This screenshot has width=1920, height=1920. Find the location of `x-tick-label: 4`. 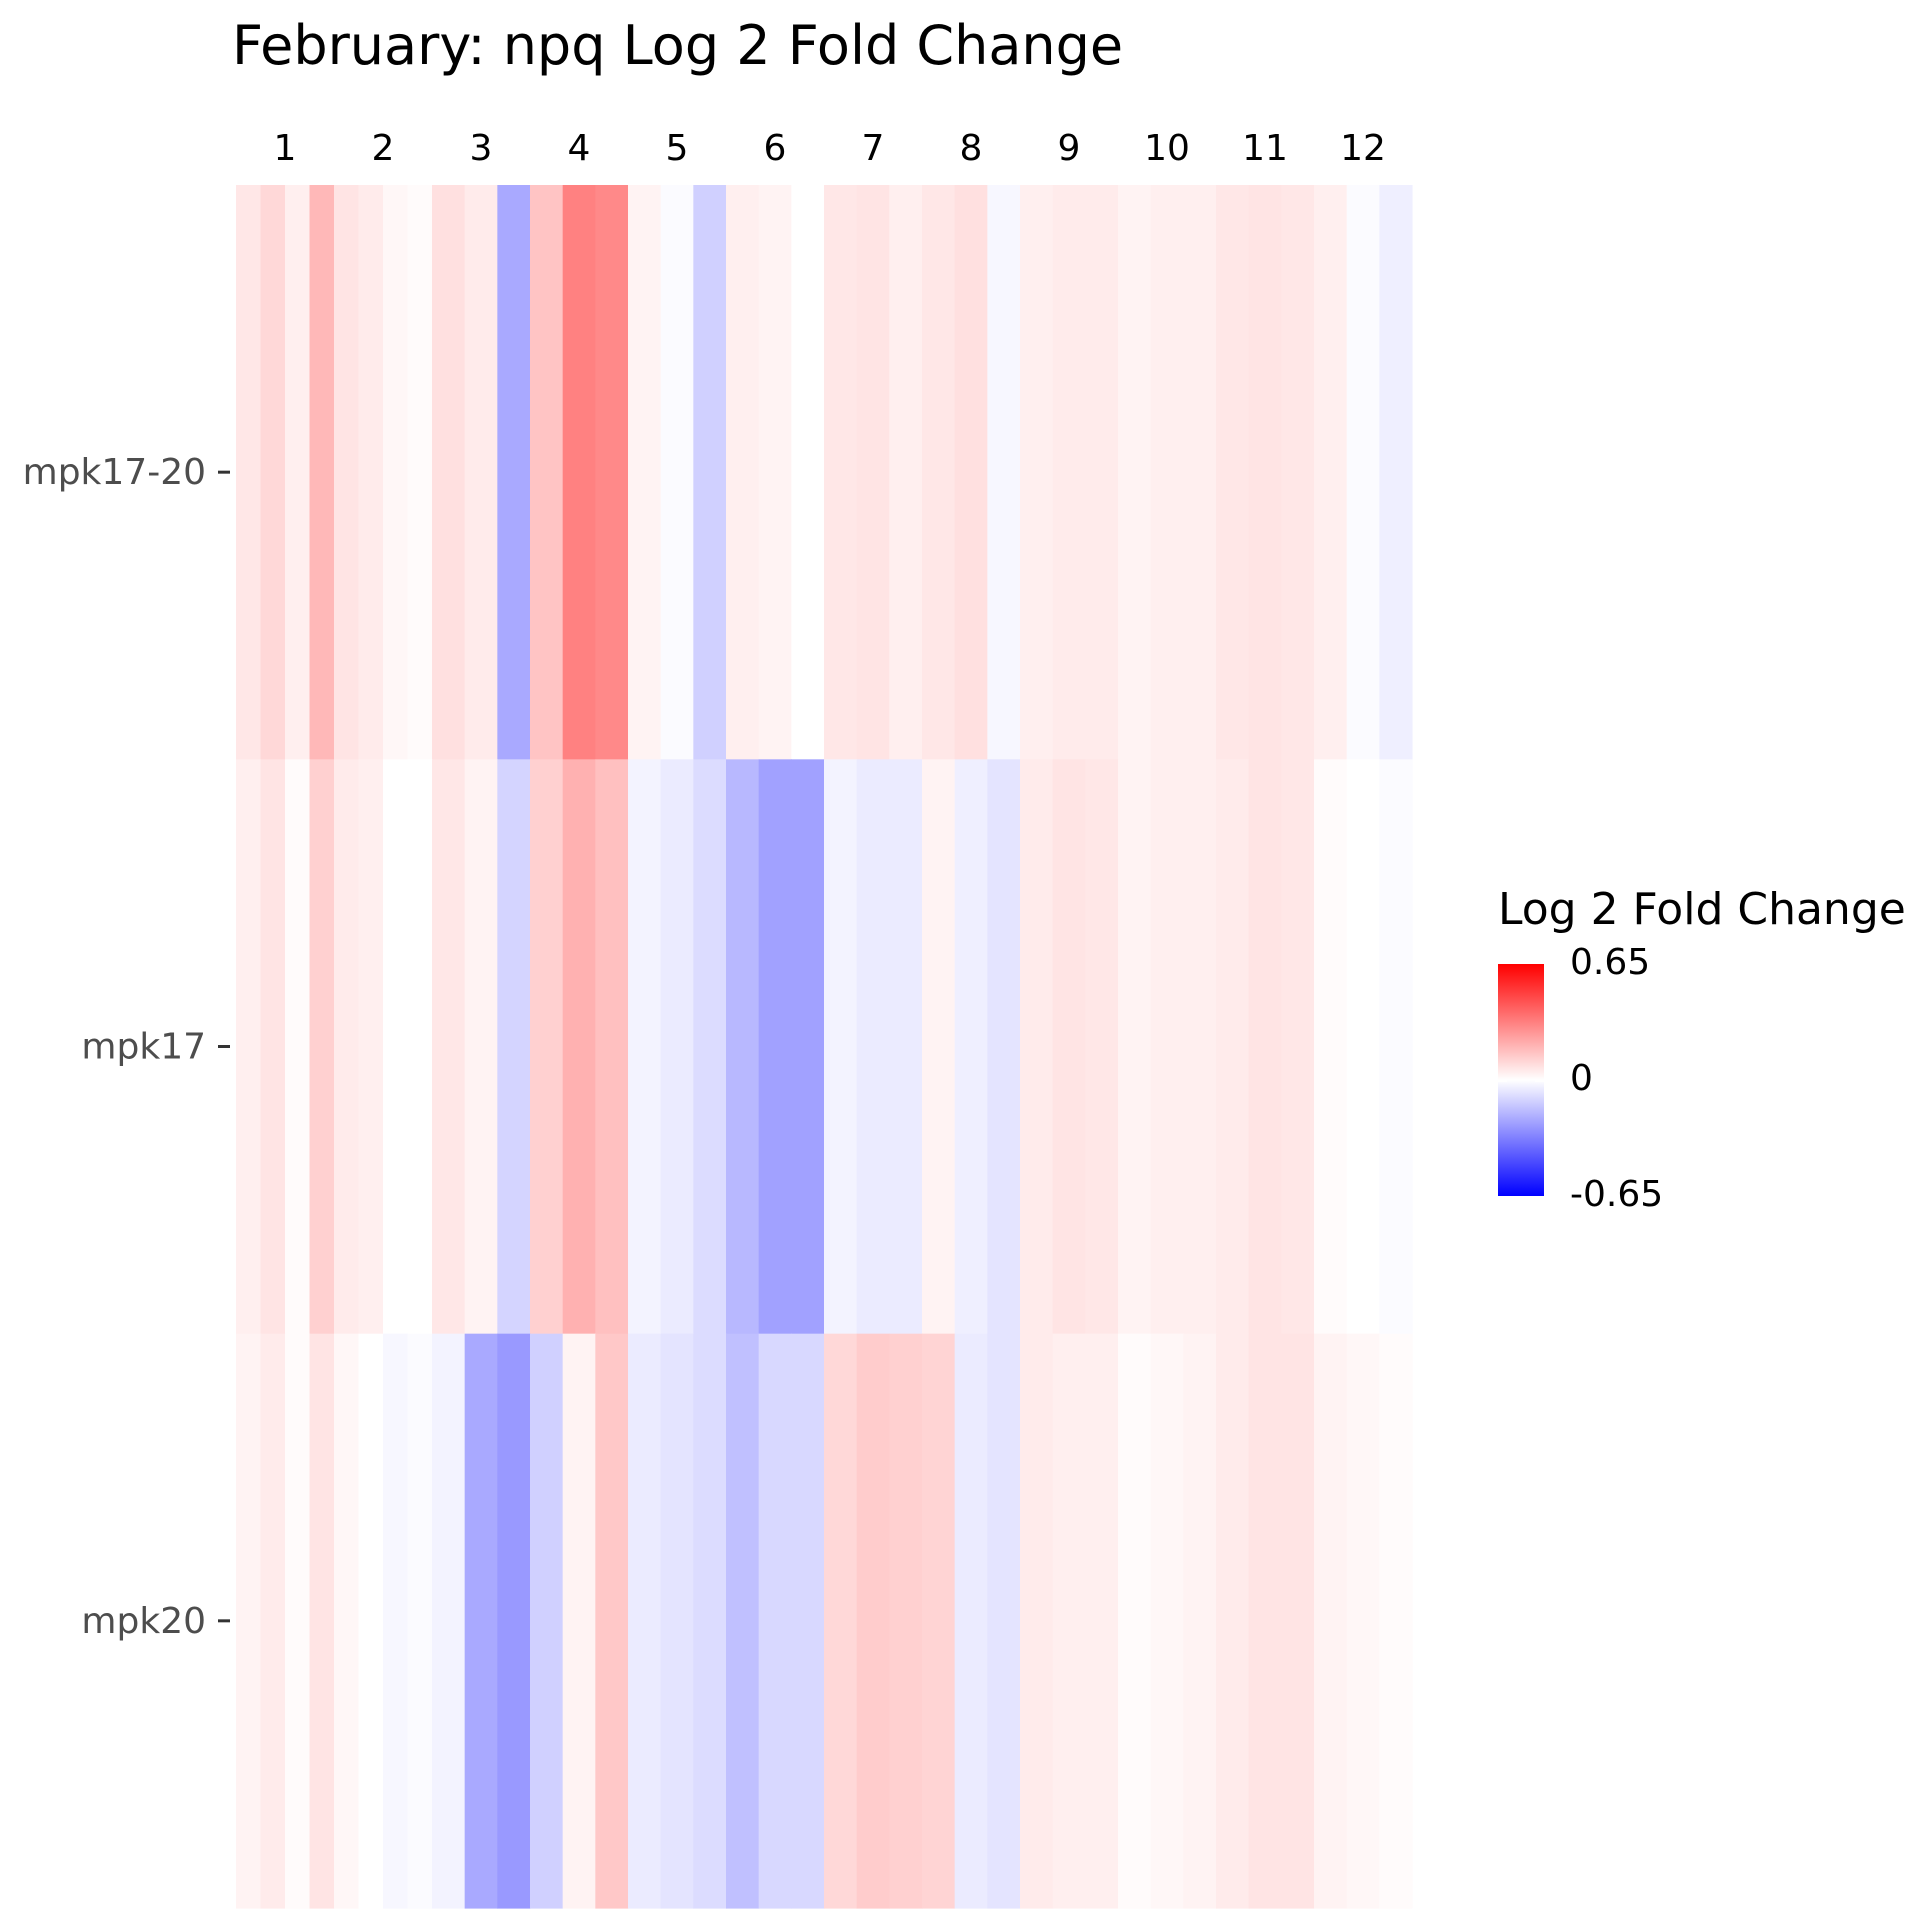

x-tick-label: 4 is located at coordinates (579, 148).